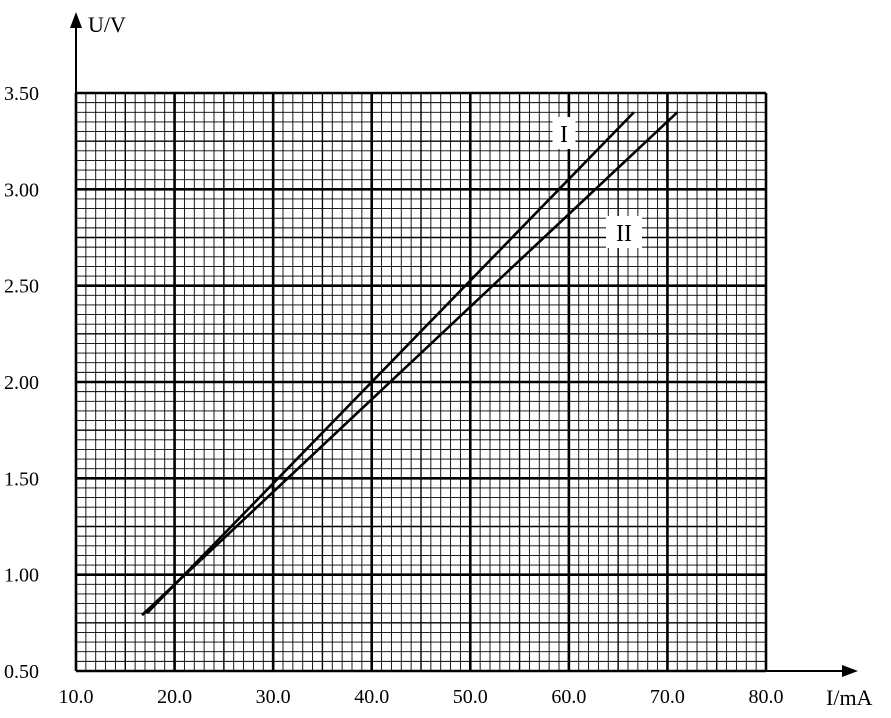 Image resolution: width=891 pixels, height=718 pixels. I want to click on y-tick-label: 1.50, so click(21, 479).